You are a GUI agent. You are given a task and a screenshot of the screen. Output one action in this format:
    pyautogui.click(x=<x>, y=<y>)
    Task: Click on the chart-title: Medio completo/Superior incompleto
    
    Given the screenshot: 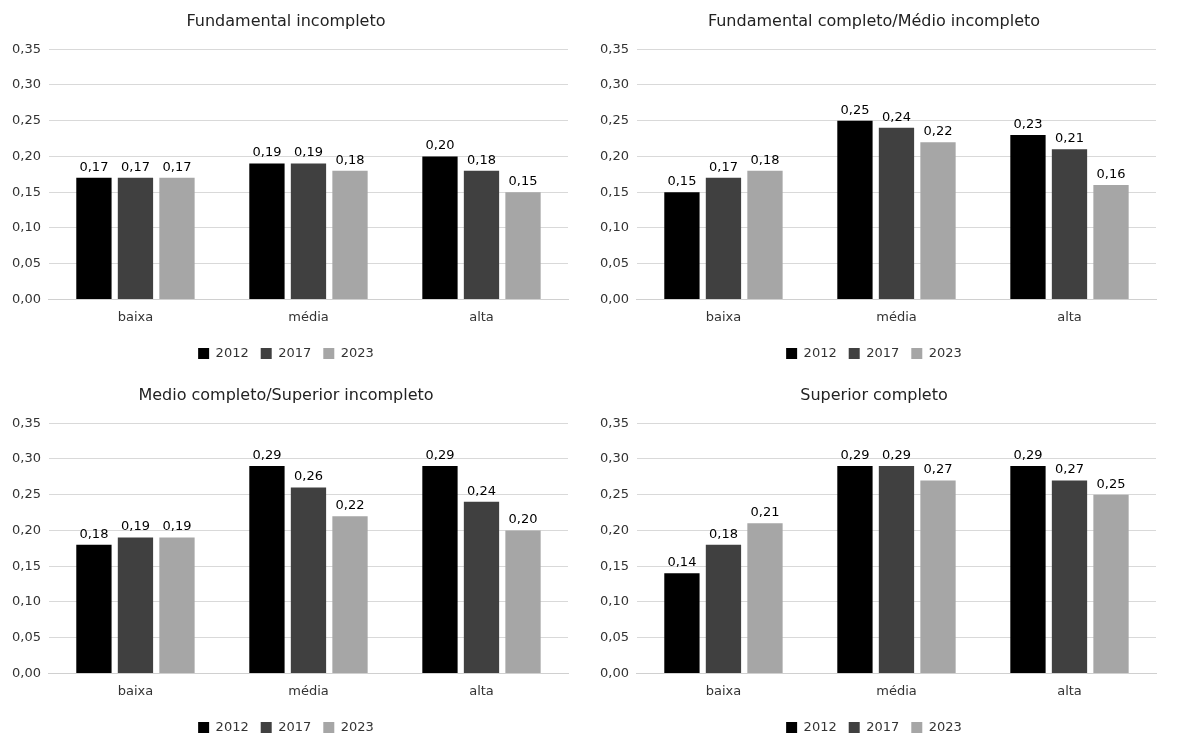 What is the action you would take?
    pyautogui.click(x=286, y=394)
    